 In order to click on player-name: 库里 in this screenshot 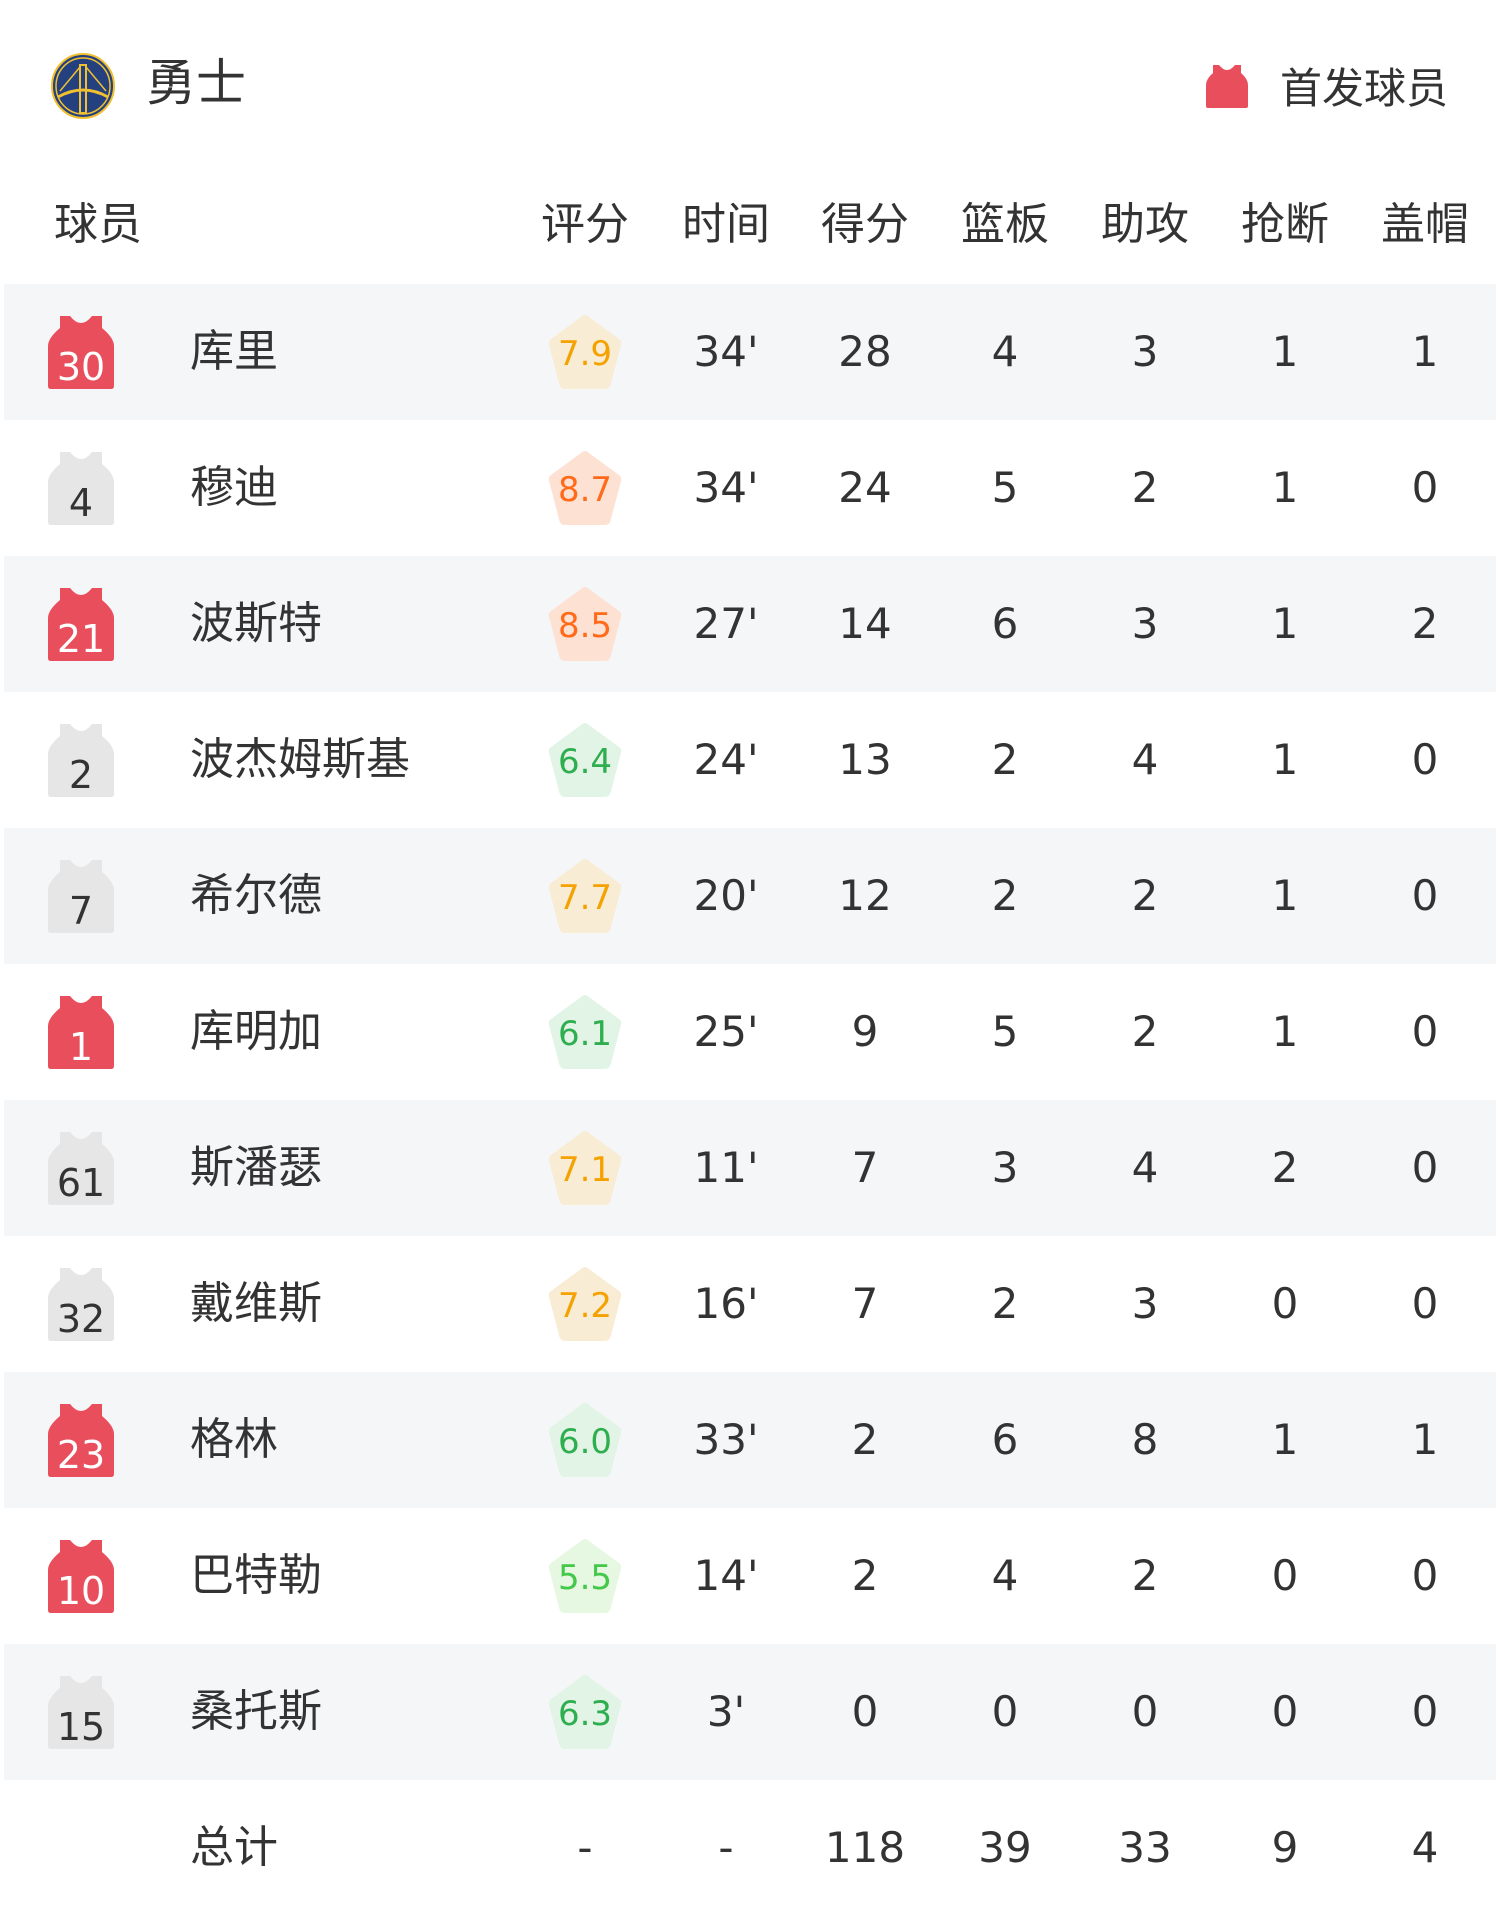, I will do `click(234, 351)`.